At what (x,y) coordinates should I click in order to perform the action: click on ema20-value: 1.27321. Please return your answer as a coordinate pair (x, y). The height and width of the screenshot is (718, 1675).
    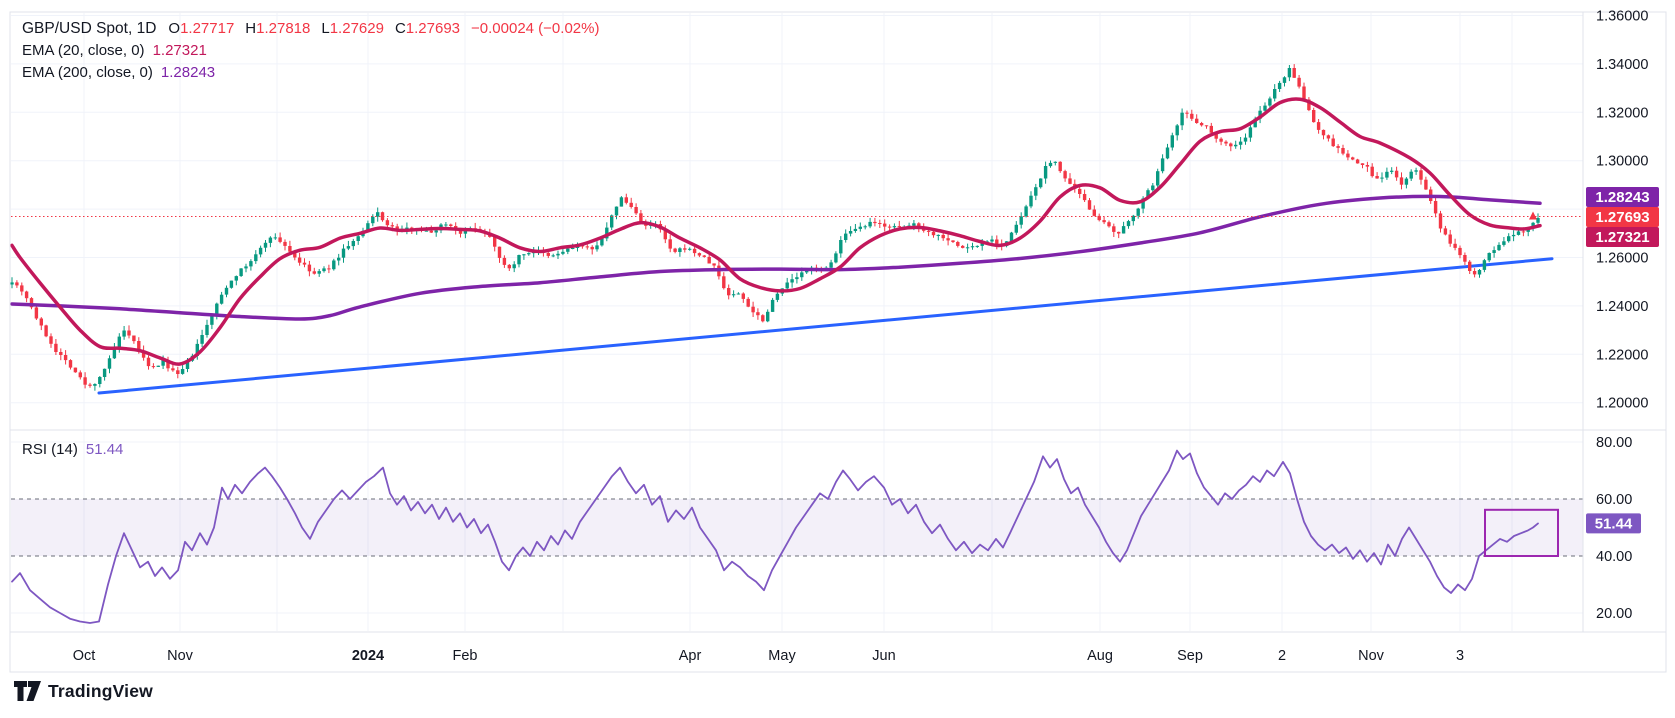
    Looking at the image, I should click on (179, 50).